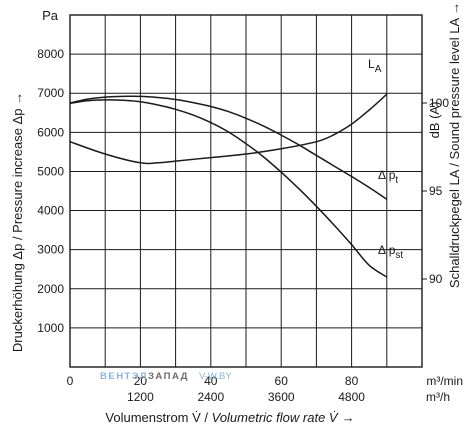  I want to click on x-unit-secondary: m³/h, so click(438, 397).